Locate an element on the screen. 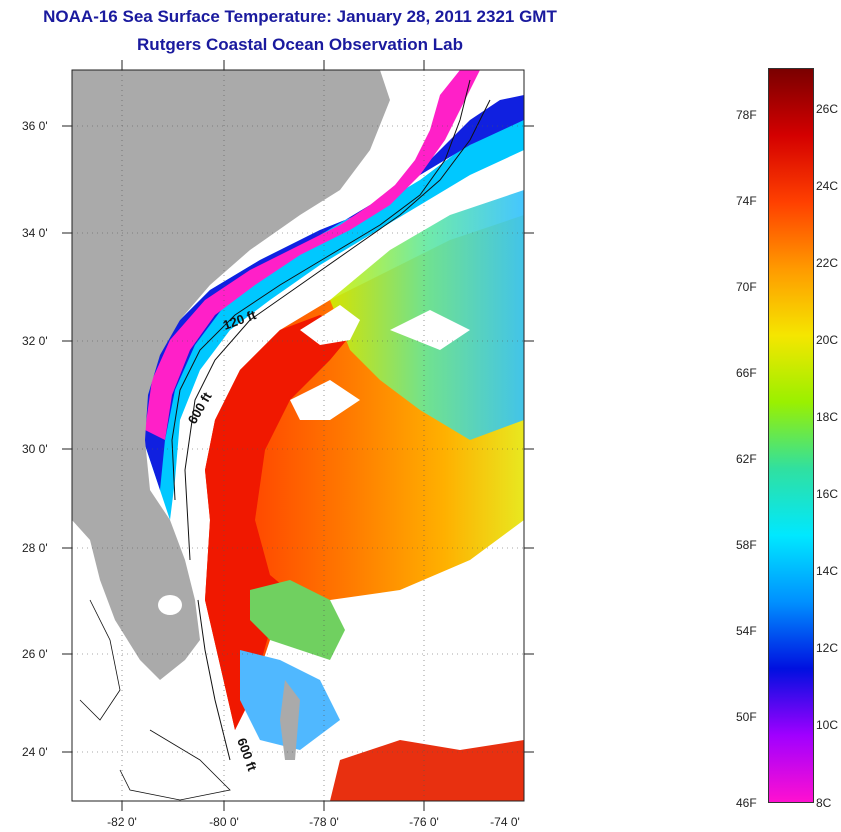 The height and width of the screenshot is (832, 841). gulf-stream-core is located at coordinates (280, 522).